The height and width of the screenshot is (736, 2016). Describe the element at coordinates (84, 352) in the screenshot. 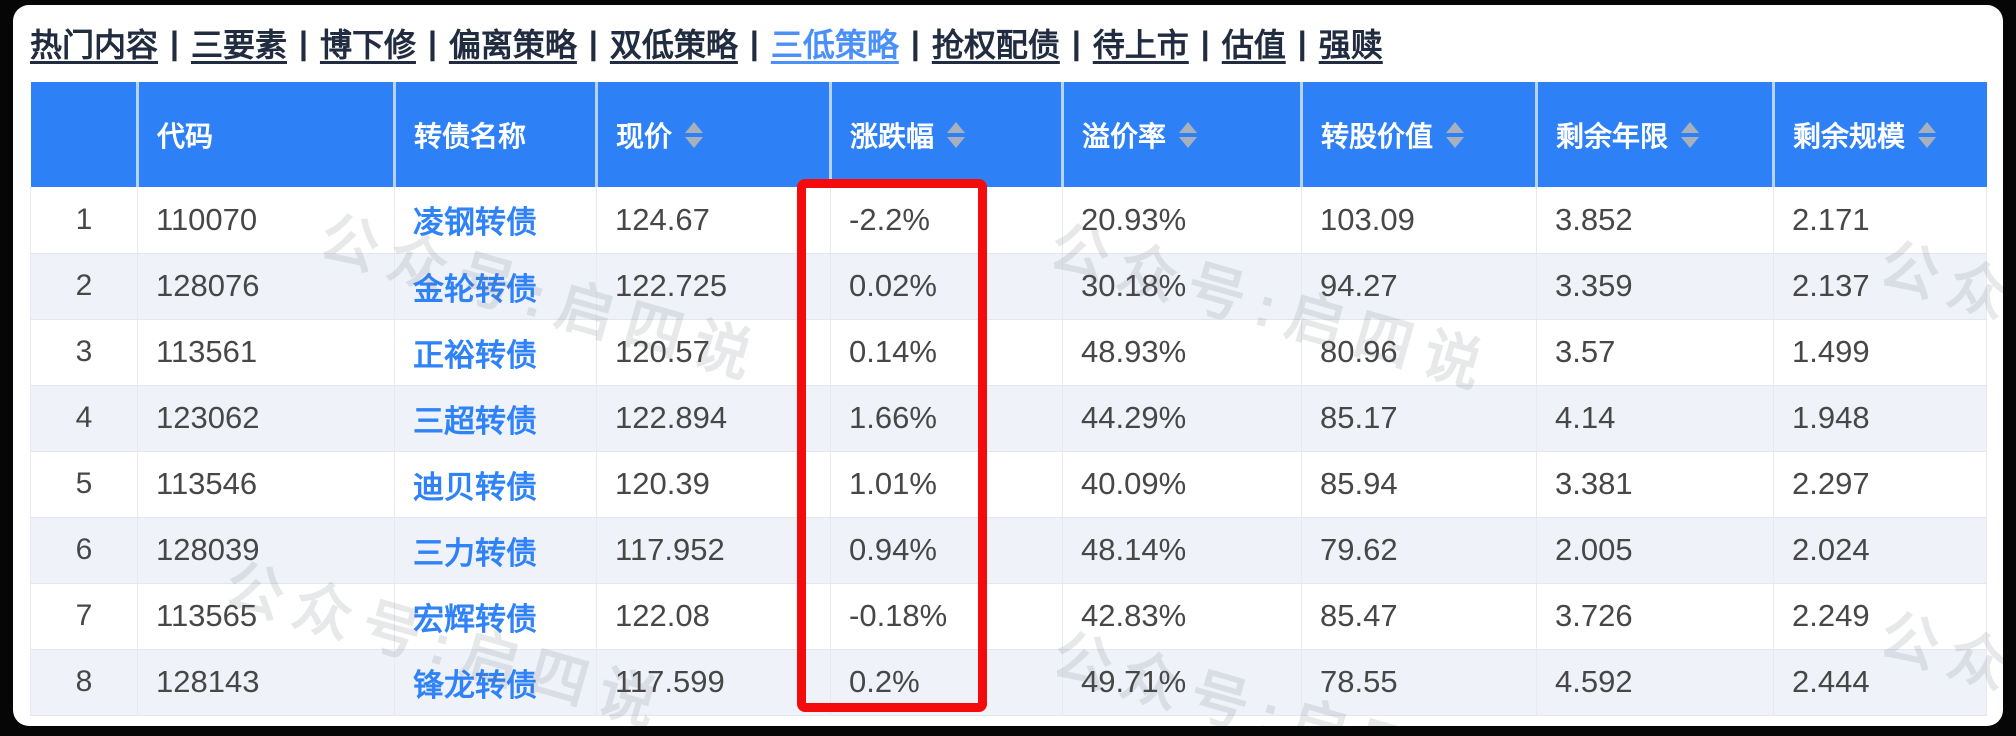

I see `row-index-cell: 3` at that location.